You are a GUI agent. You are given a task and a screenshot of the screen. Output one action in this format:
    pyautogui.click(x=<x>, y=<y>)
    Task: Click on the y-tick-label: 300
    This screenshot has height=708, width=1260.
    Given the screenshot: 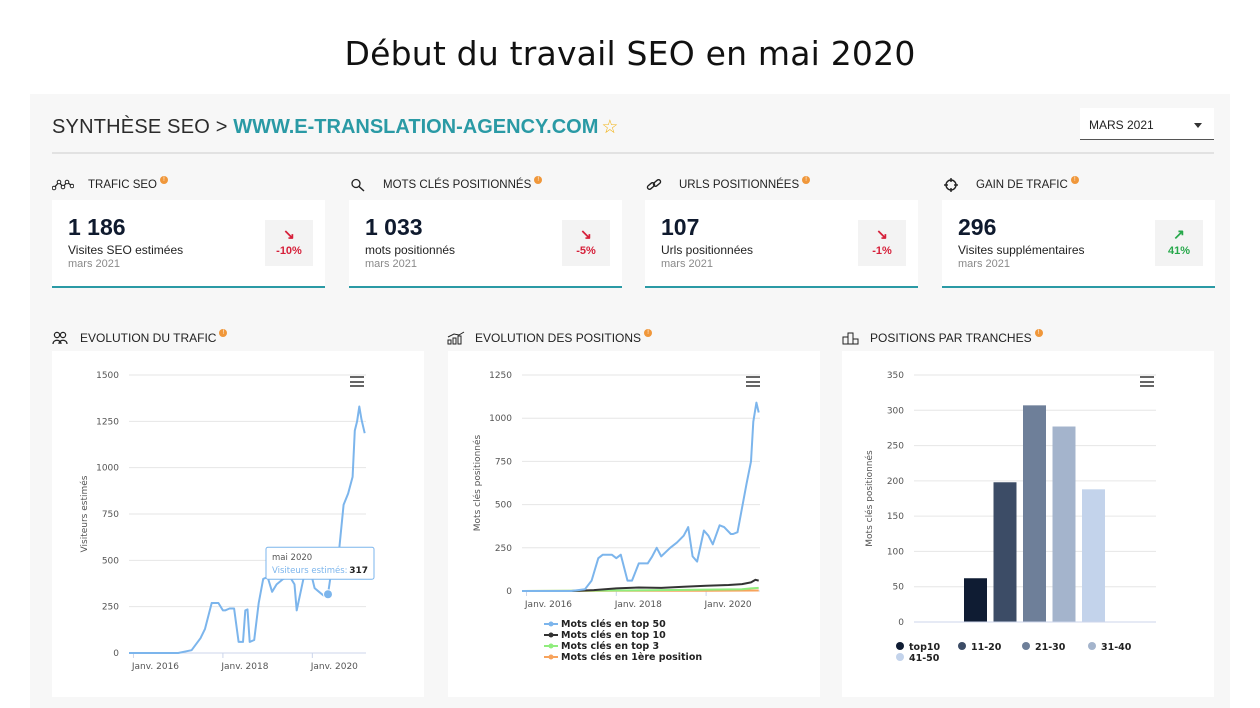 What is the action you would take?
    pyautogui.click(x=895, y=411)
    